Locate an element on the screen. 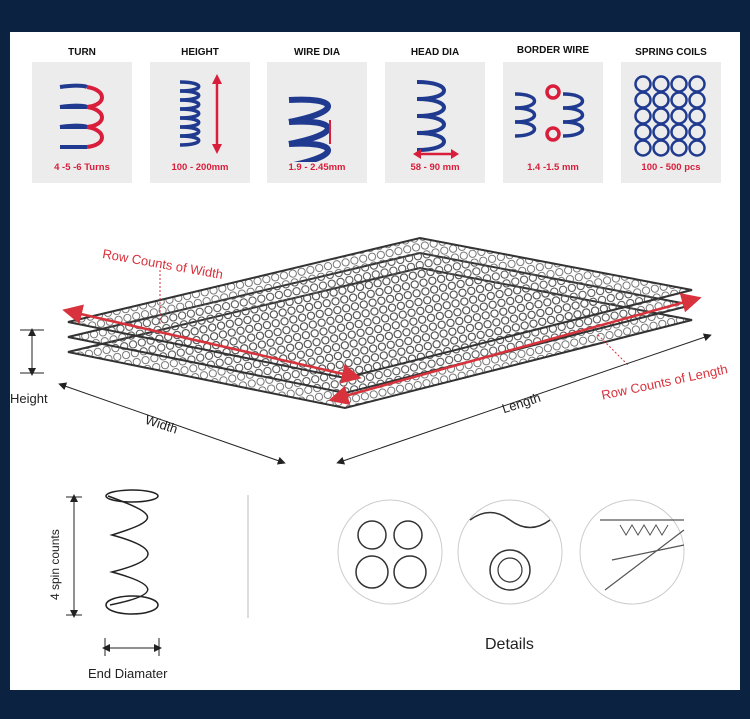 This screenshot has width=750, height=719. height-label: Height is located at coordinates (29, 398).